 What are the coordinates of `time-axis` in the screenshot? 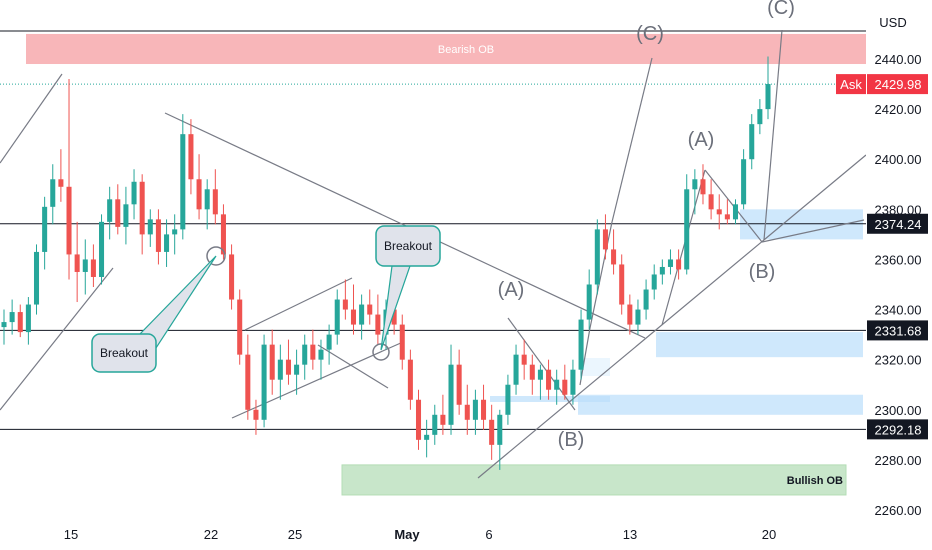 It's located at (433, 533).